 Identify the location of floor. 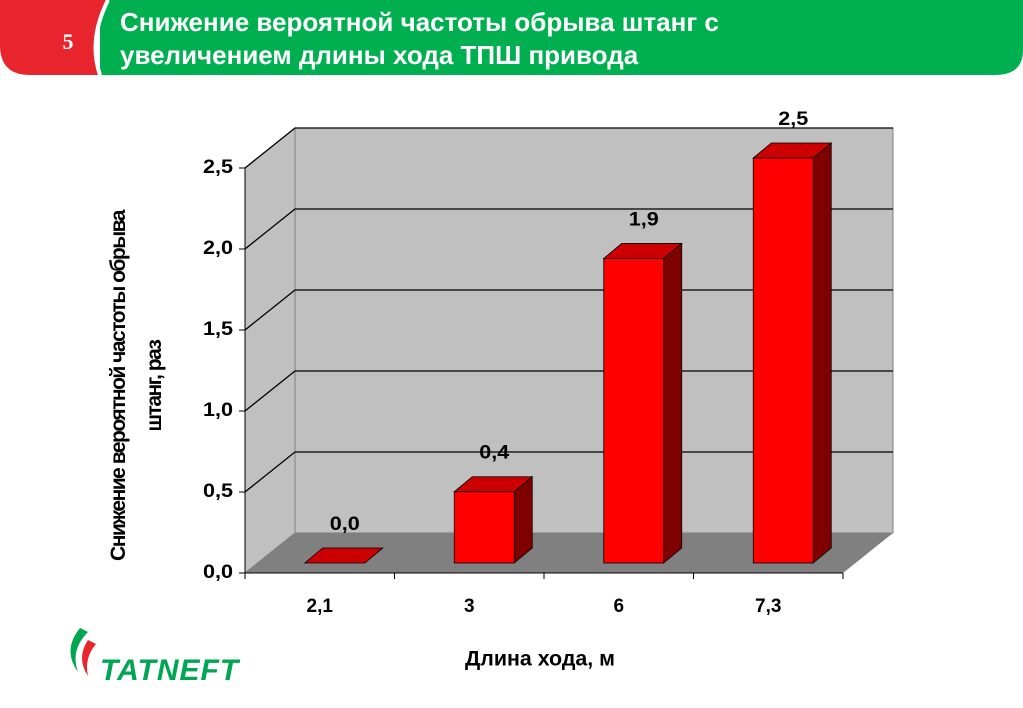
(569, 553).